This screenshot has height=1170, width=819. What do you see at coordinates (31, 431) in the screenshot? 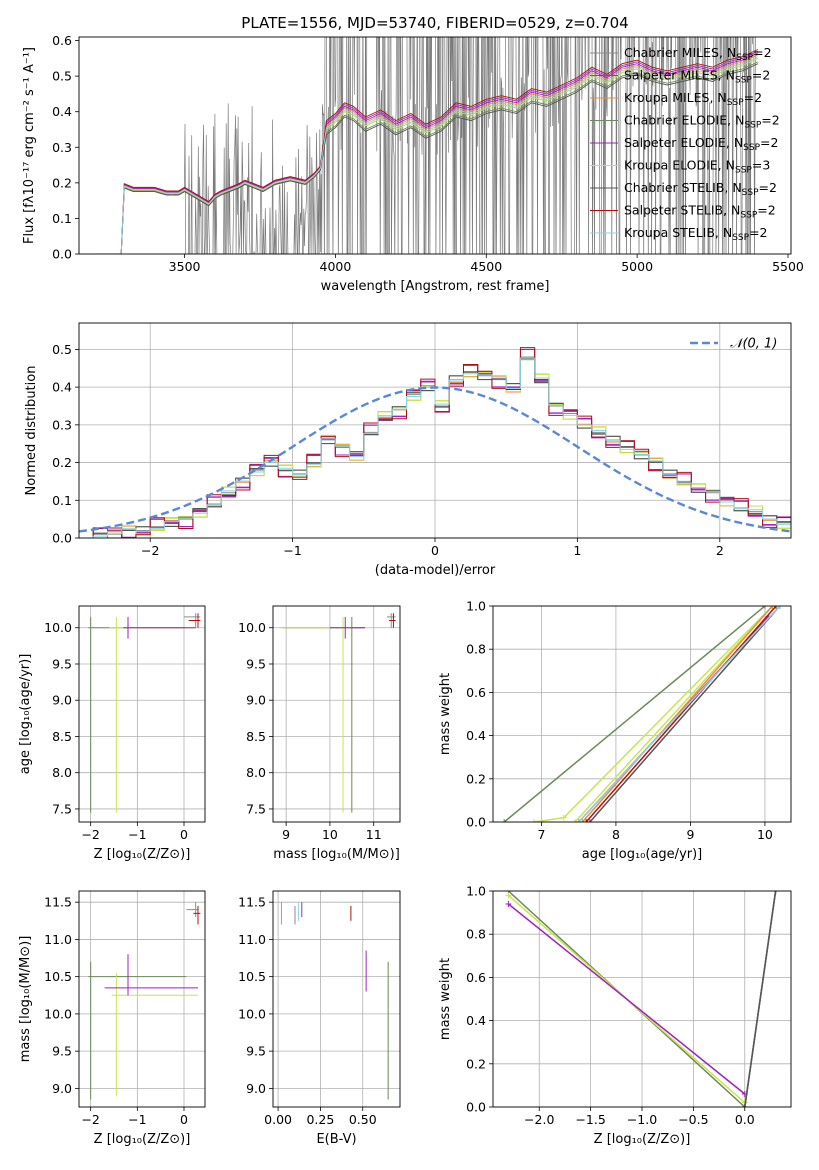
I see `y-axis-label: Normed distribution` at bounding box center [31, 431].